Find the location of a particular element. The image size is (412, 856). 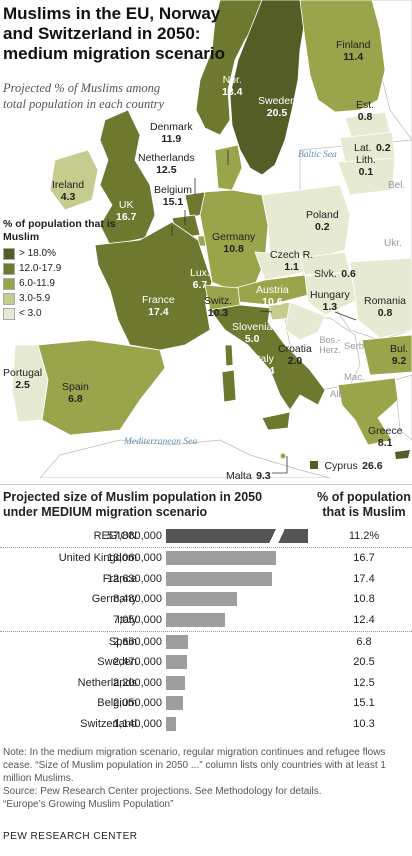

label-croatia-value: 2.0 is located at coordinates (295, 360).